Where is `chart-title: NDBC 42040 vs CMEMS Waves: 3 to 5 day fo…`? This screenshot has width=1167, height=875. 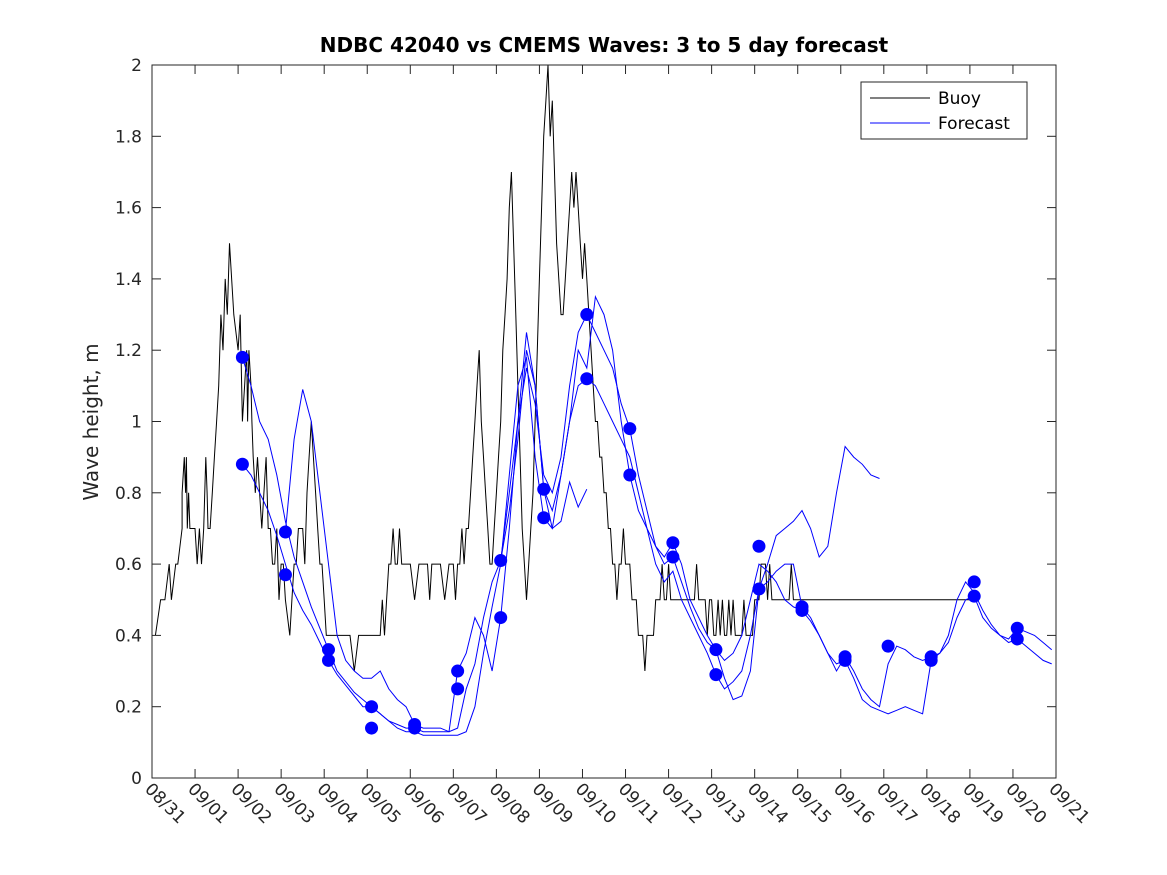 chart-title: NDBC 42040 vs CMEMS Waves: 3 to 5 day fo… is located at coordinates (604, 45).